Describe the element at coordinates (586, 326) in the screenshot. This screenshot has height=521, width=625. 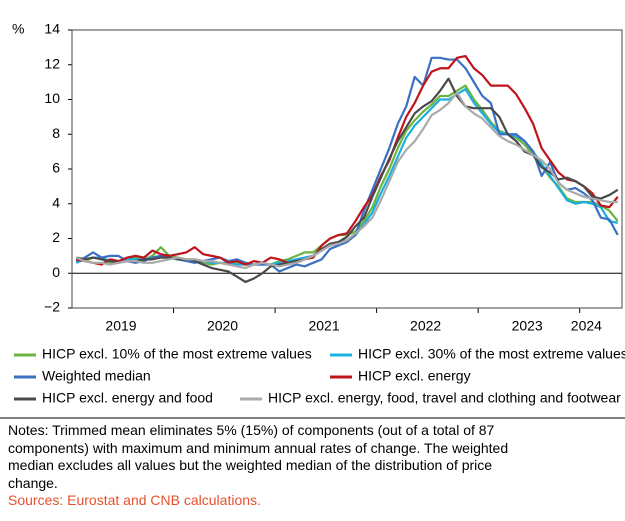
I see `x-tick-label: 2024` at that location.